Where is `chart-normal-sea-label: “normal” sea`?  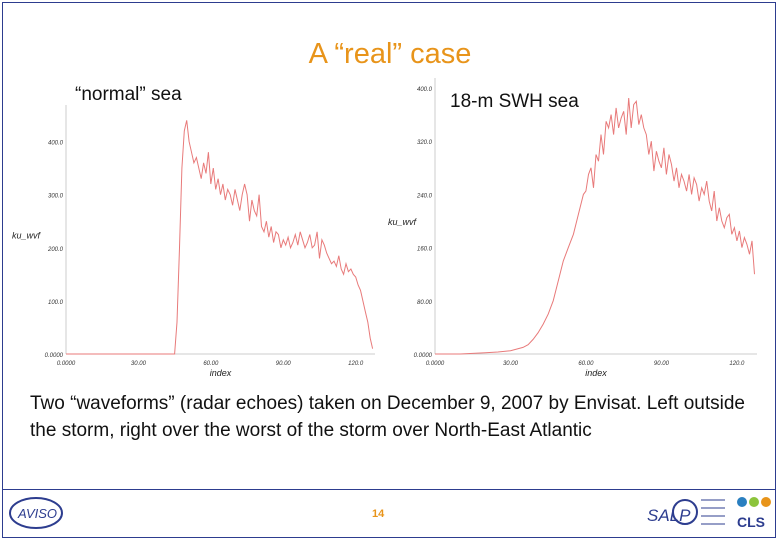 chart-normal-sea-label: “normal” sea is located at coordinates (128, 94).